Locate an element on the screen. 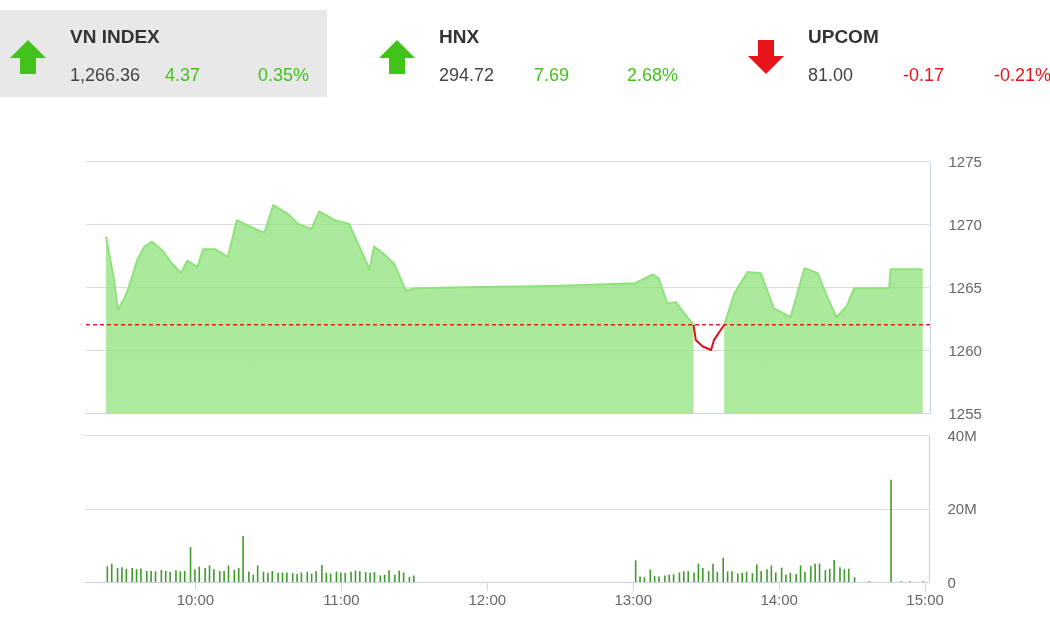 The height and width of the screenshot is (630, 1050). text: 1,266.36 is located at coordinates (105, 75).